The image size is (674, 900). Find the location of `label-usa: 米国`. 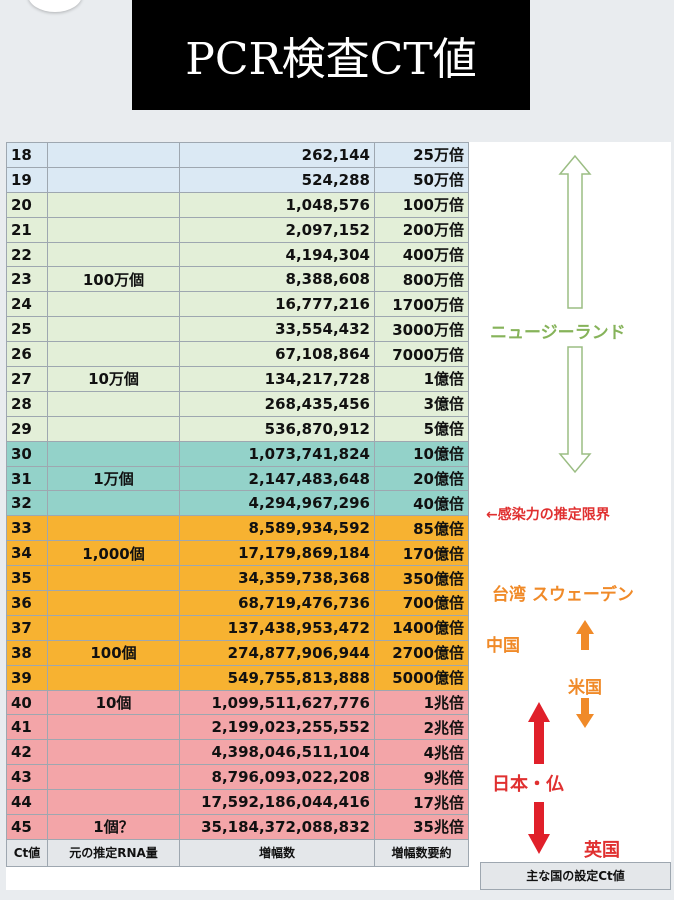

label-usa: 米国 is located at coordinates (585, 688).